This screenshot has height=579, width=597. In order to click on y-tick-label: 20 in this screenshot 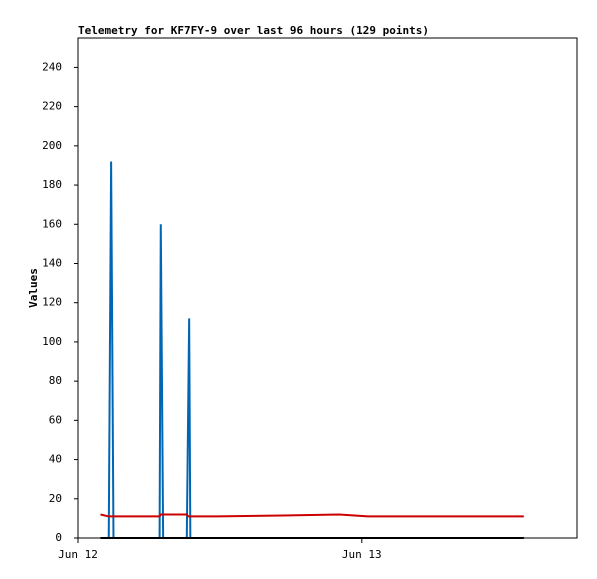, I will do `click(55, 498)`.